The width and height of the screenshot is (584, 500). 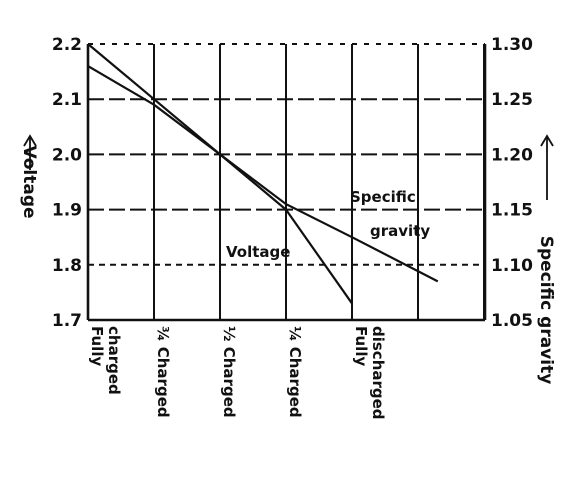 I want to click on series-label-specific-gravity-line2: gravity, so click(x=400, y=231).